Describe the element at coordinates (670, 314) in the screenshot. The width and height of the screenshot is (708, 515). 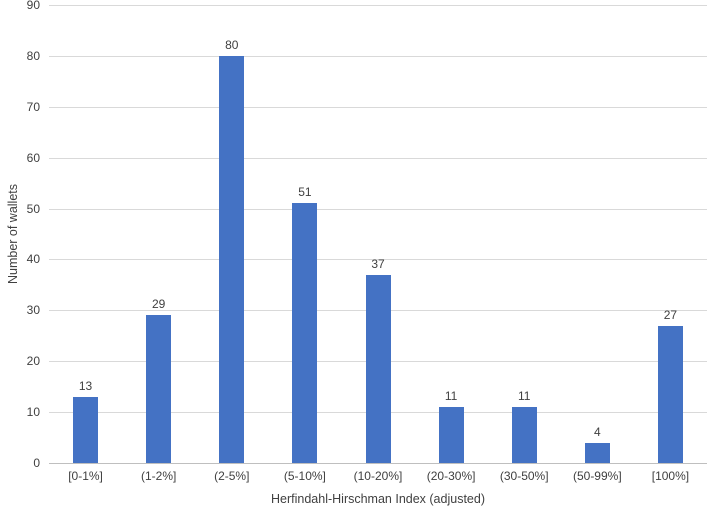
I see `bar-value-label-[100%]: 27` at that location.